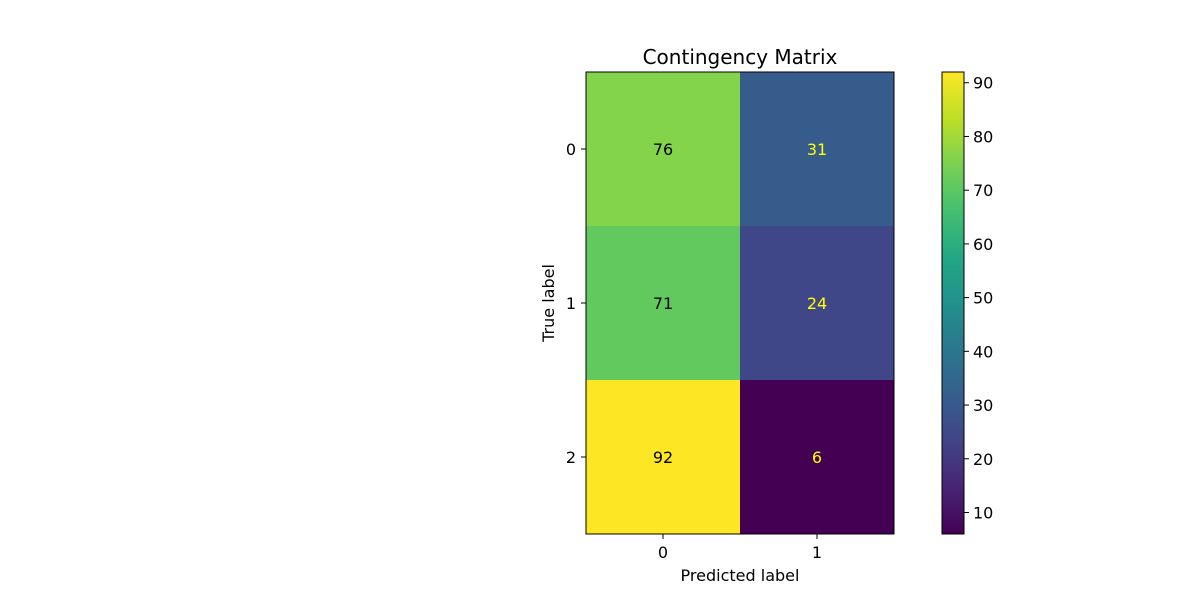 The width and height of the screenshot is (1200, 600). I want to click on colorbar-tick-label: 50, so click(983, 298).